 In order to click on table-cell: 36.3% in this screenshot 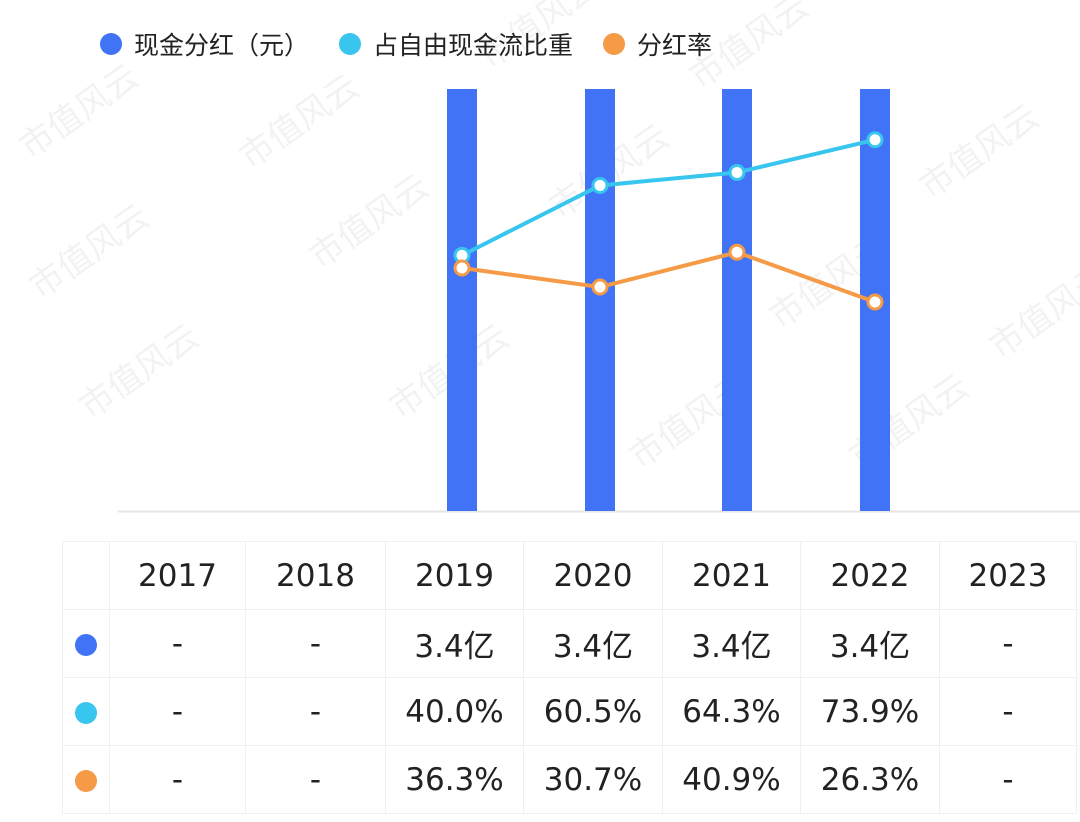, I will do `click(454, 779)`.